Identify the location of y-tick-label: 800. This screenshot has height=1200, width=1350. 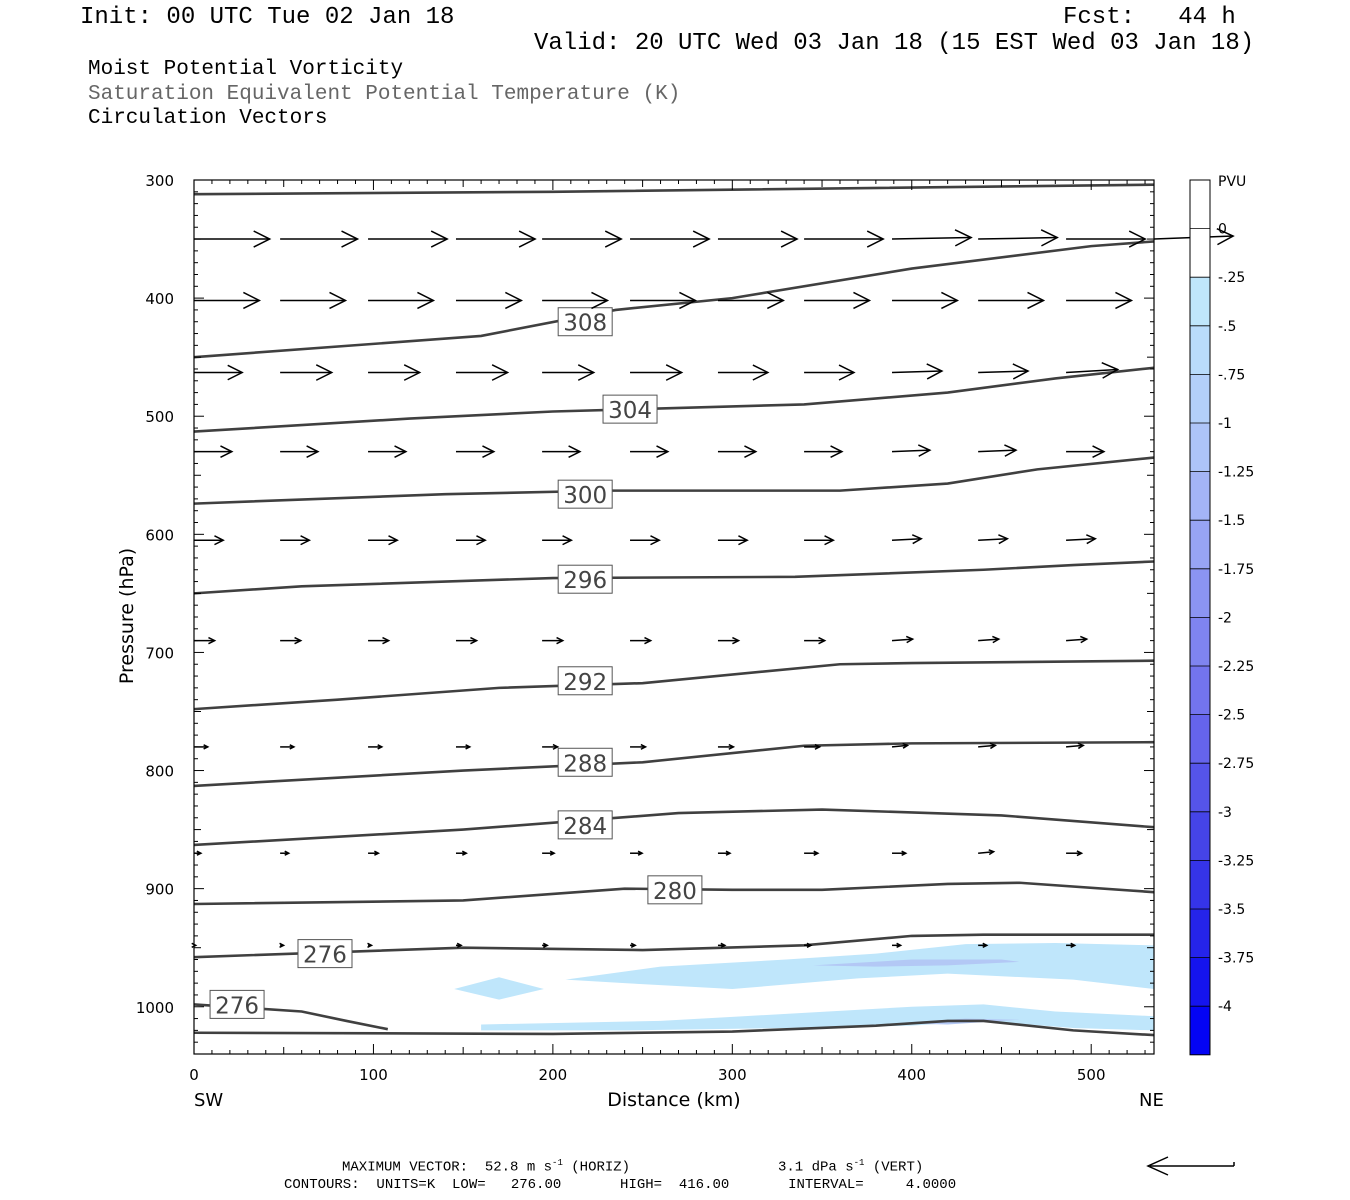
(159, 772).